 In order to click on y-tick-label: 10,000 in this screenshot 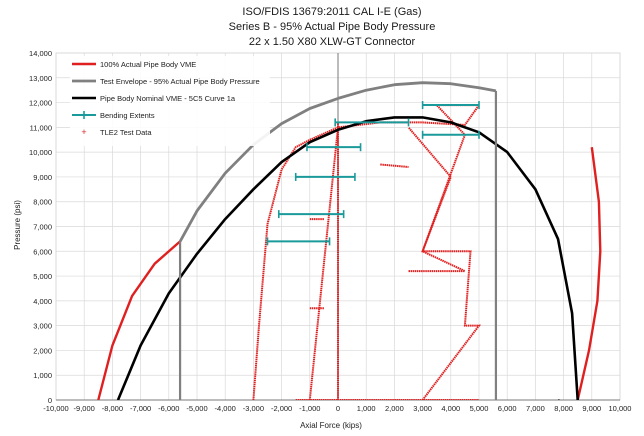, I will do `click(40, 152)`.